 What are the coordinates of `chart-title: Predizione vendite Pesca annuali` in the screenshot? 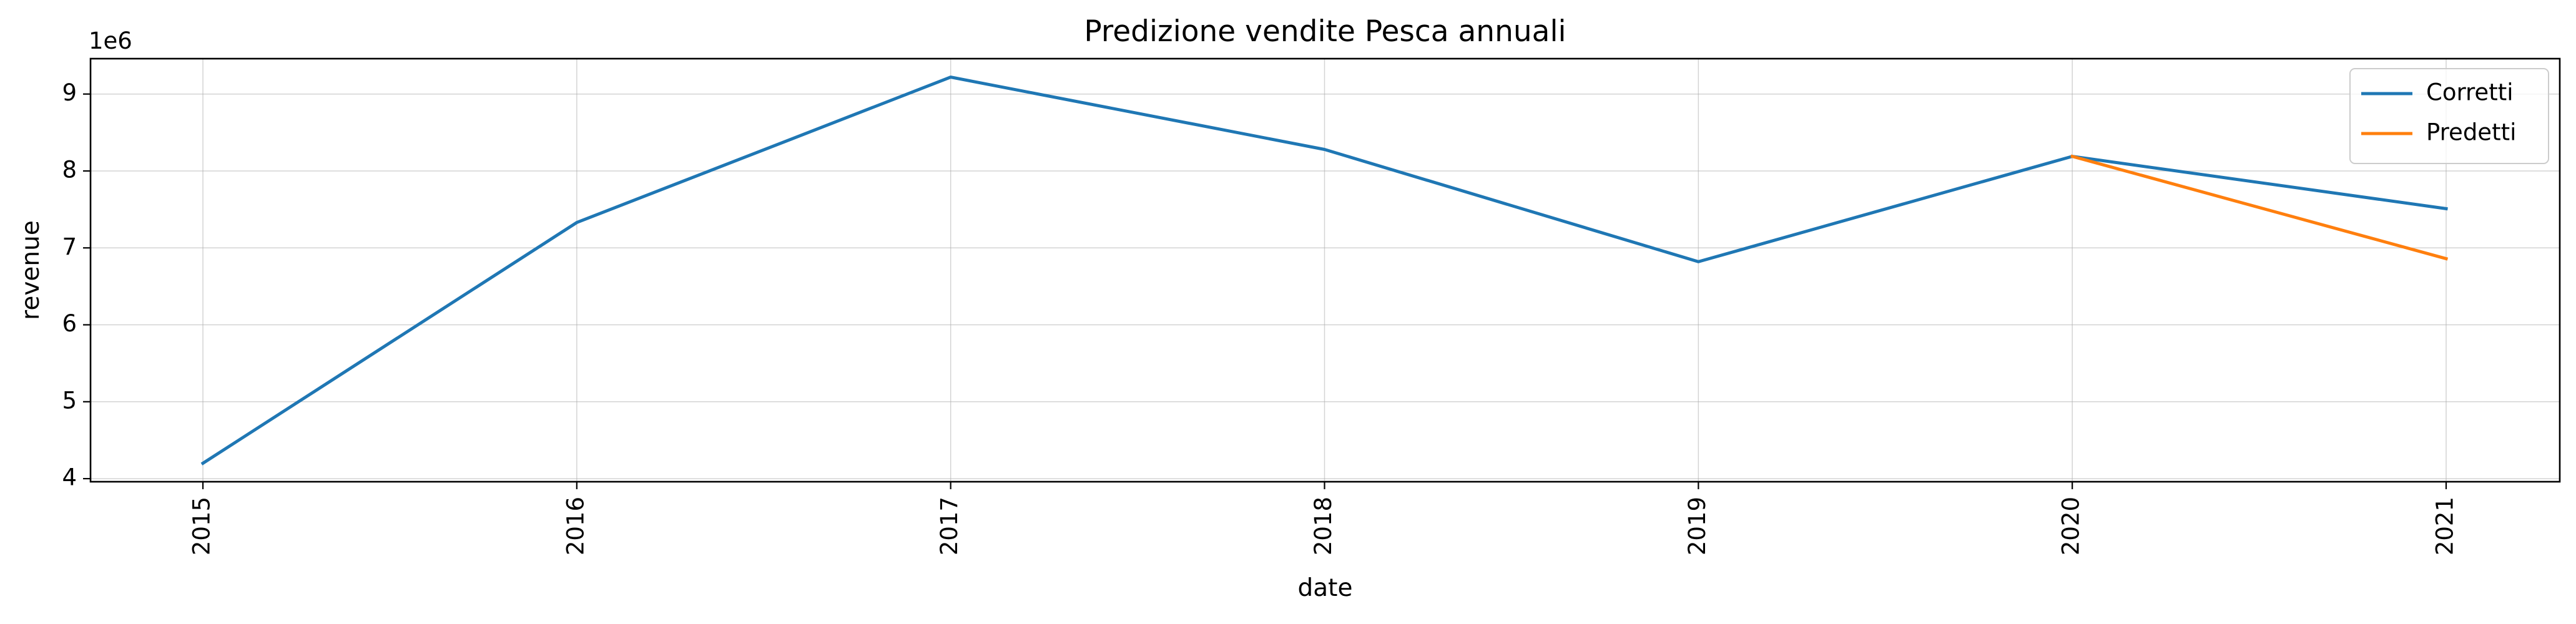 It's located at (1325, 31).